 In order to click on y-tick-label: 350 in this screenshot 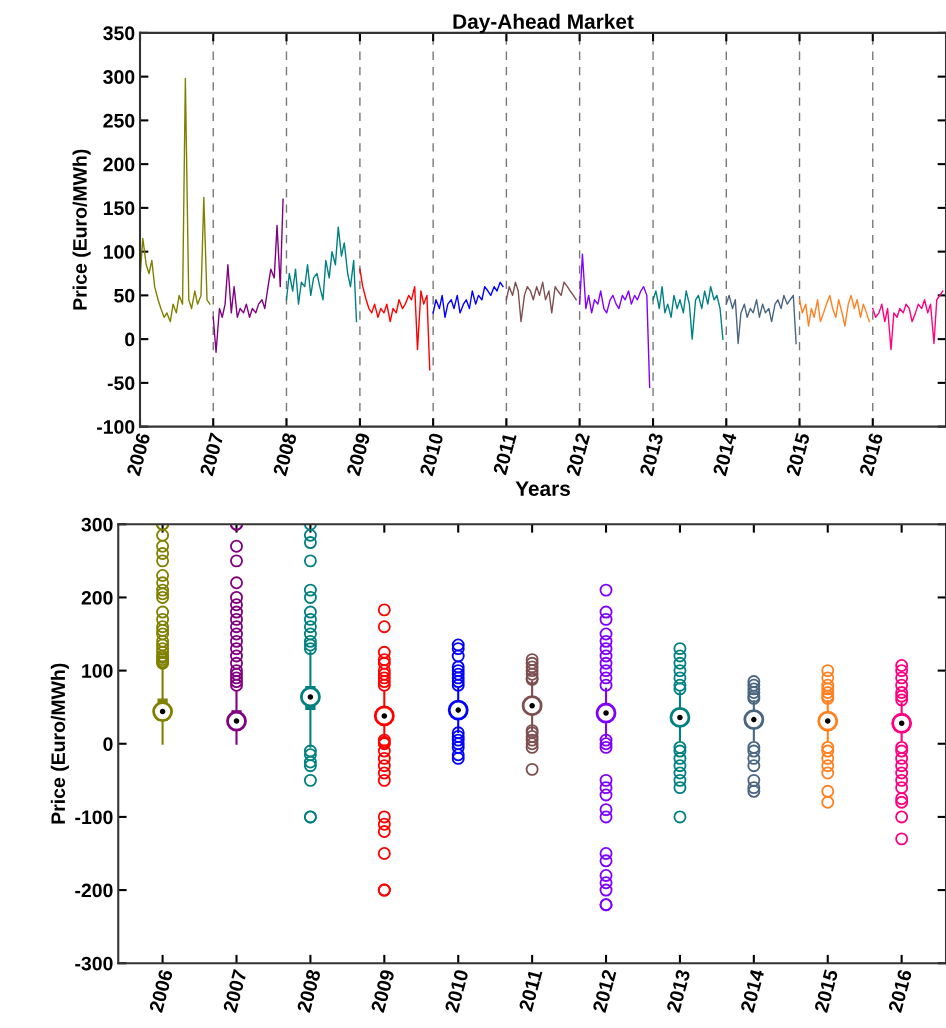, I will do `click(119, 33)`.